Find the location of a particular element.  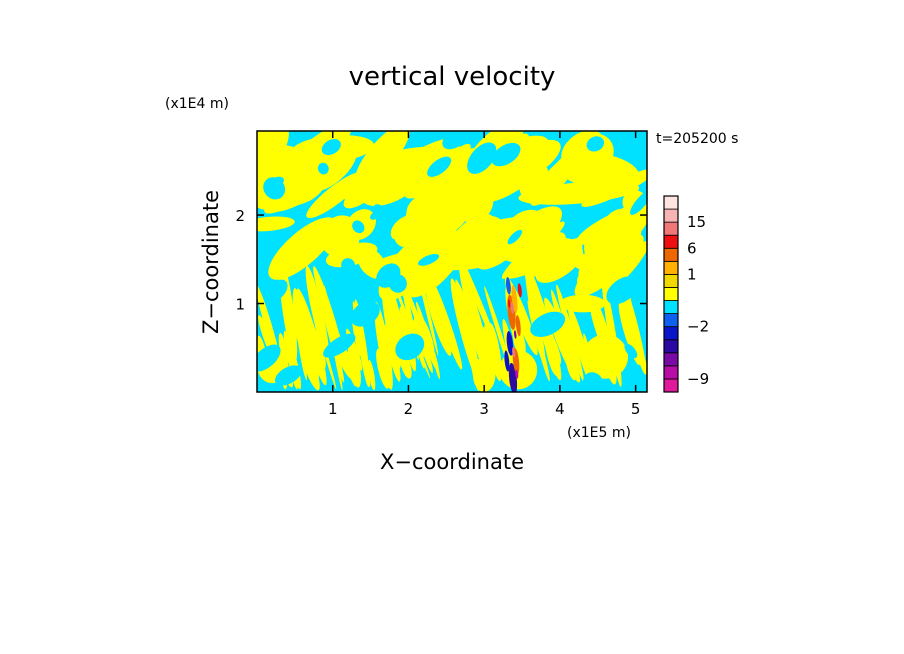

chart-title: vertical velocity is located at coordinates (452, 77).